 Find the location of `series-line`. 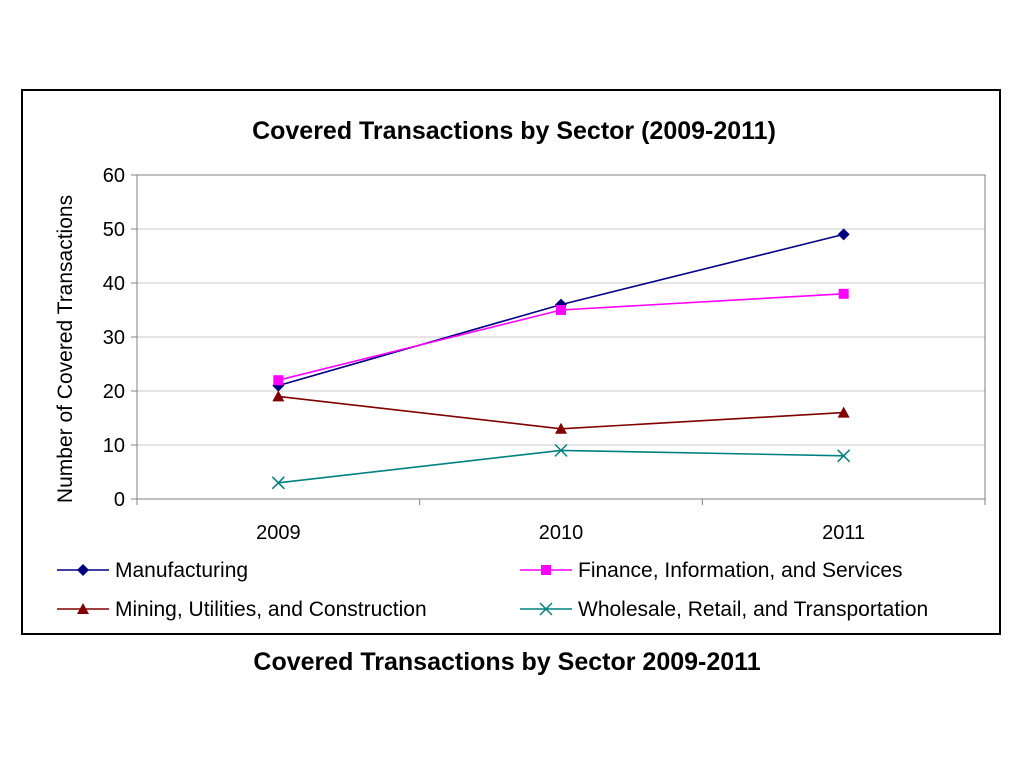

series-line is located at coordinates (561, 466).